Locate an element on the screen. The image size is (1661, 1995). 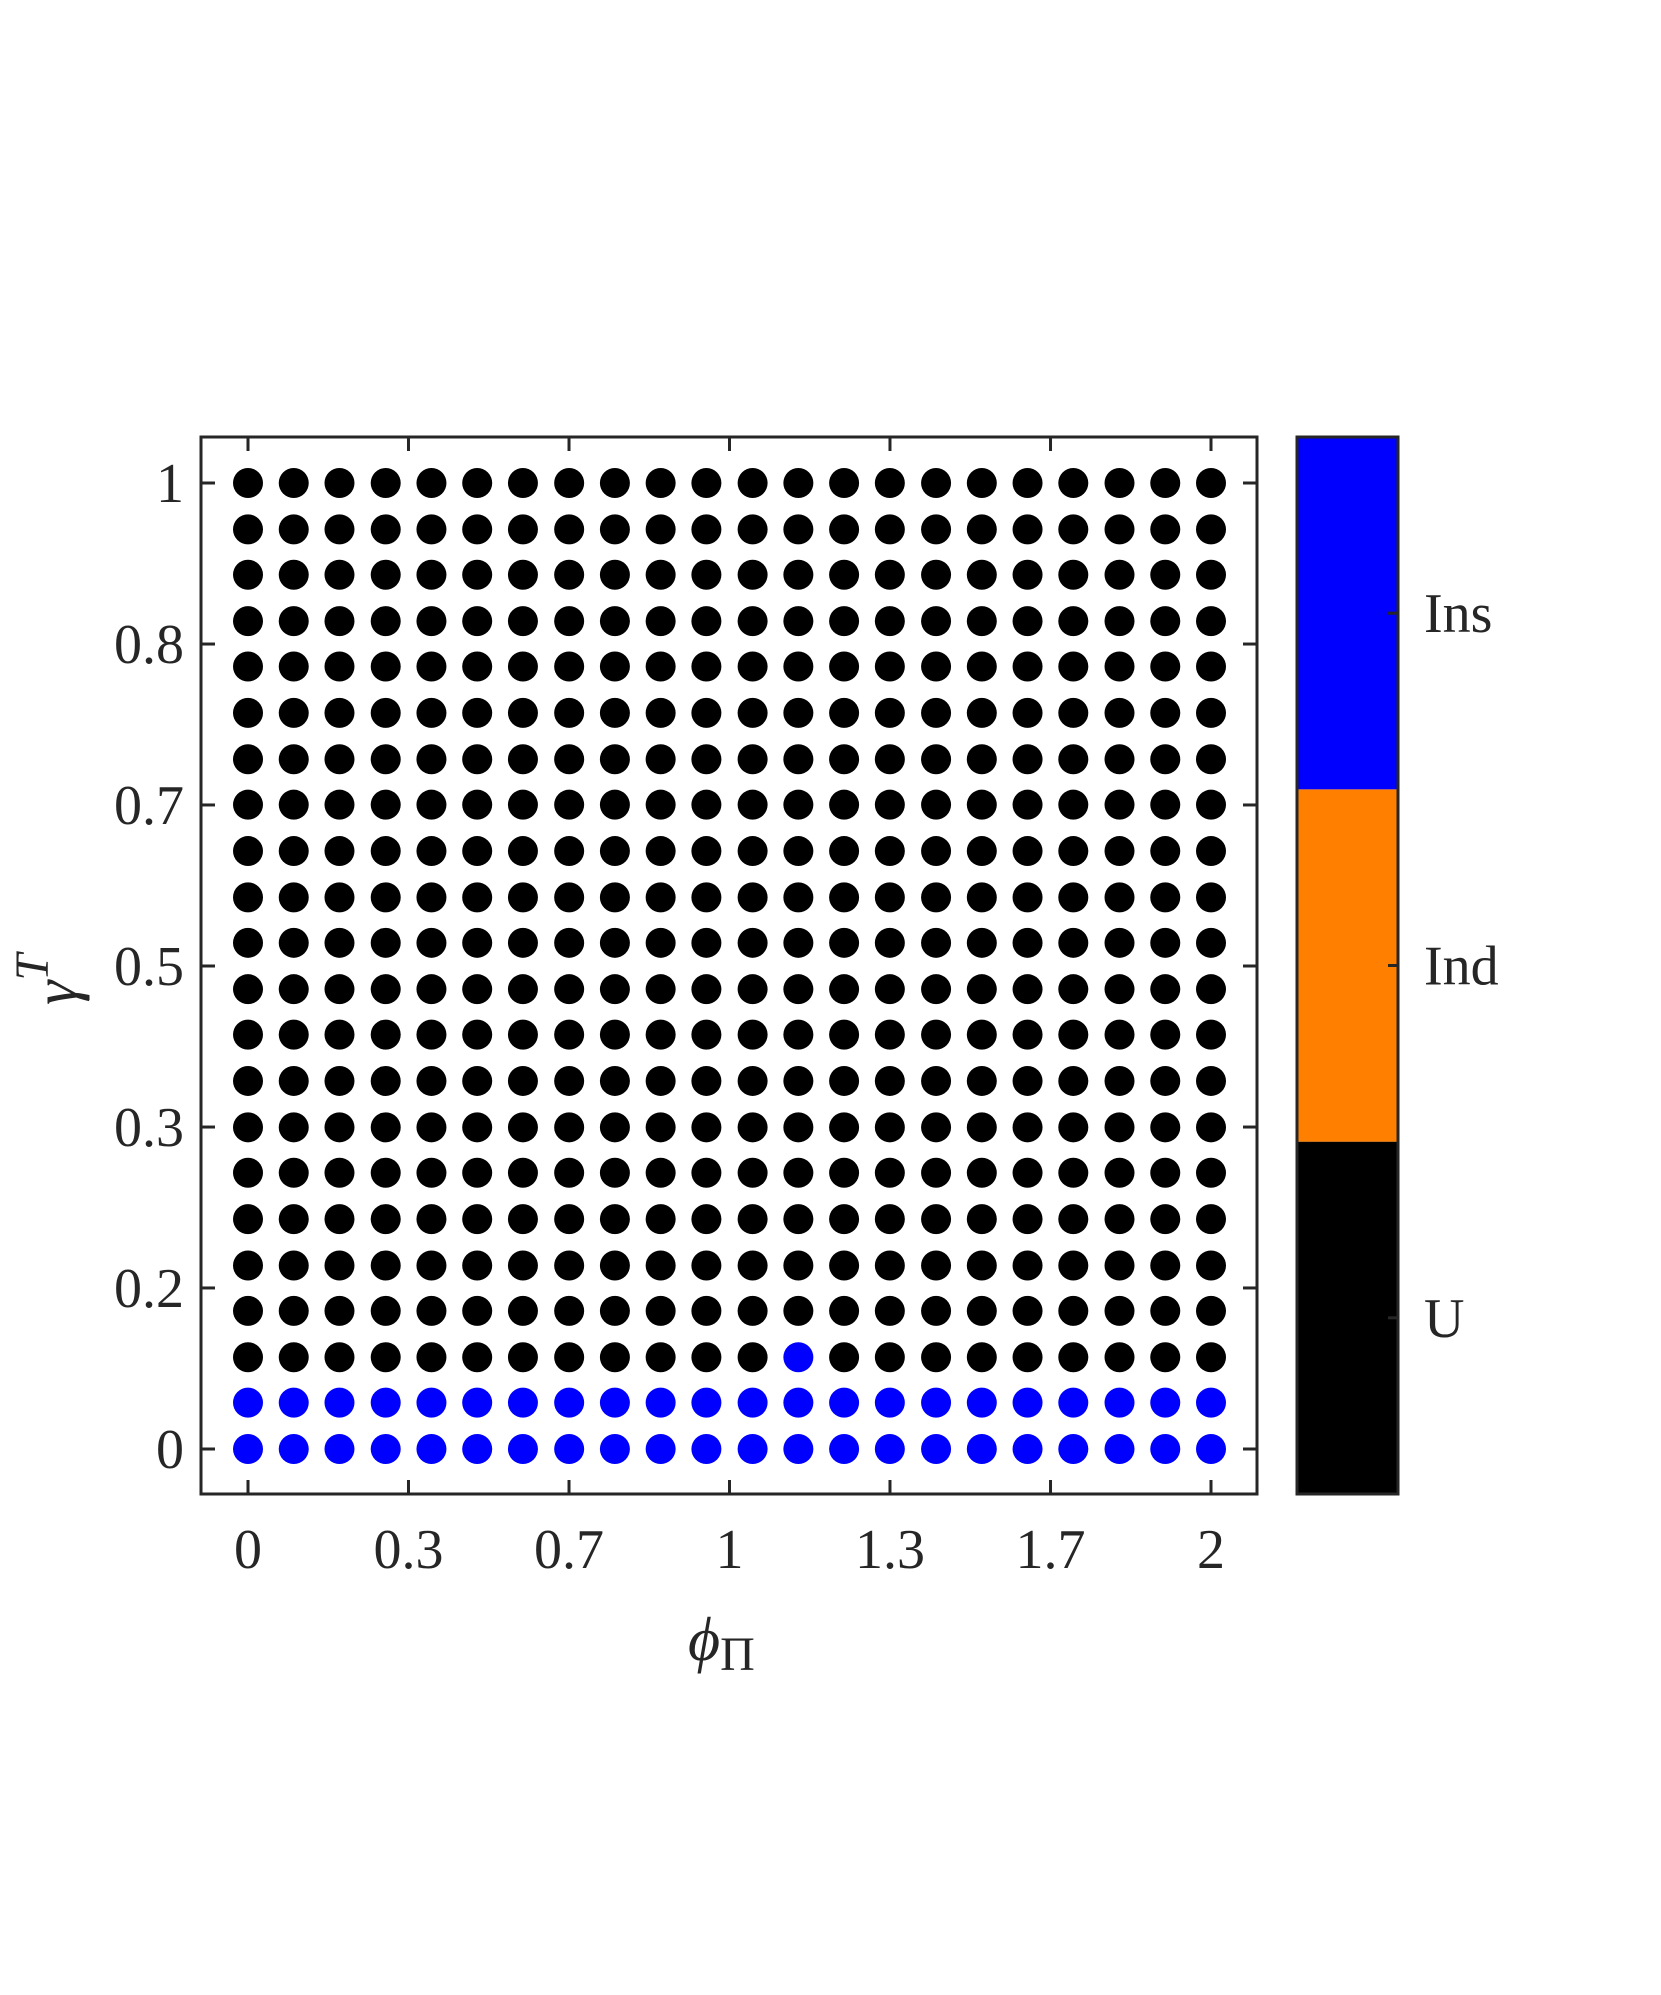
colorbar-segment-u is located at coordinates (1347, 1317).